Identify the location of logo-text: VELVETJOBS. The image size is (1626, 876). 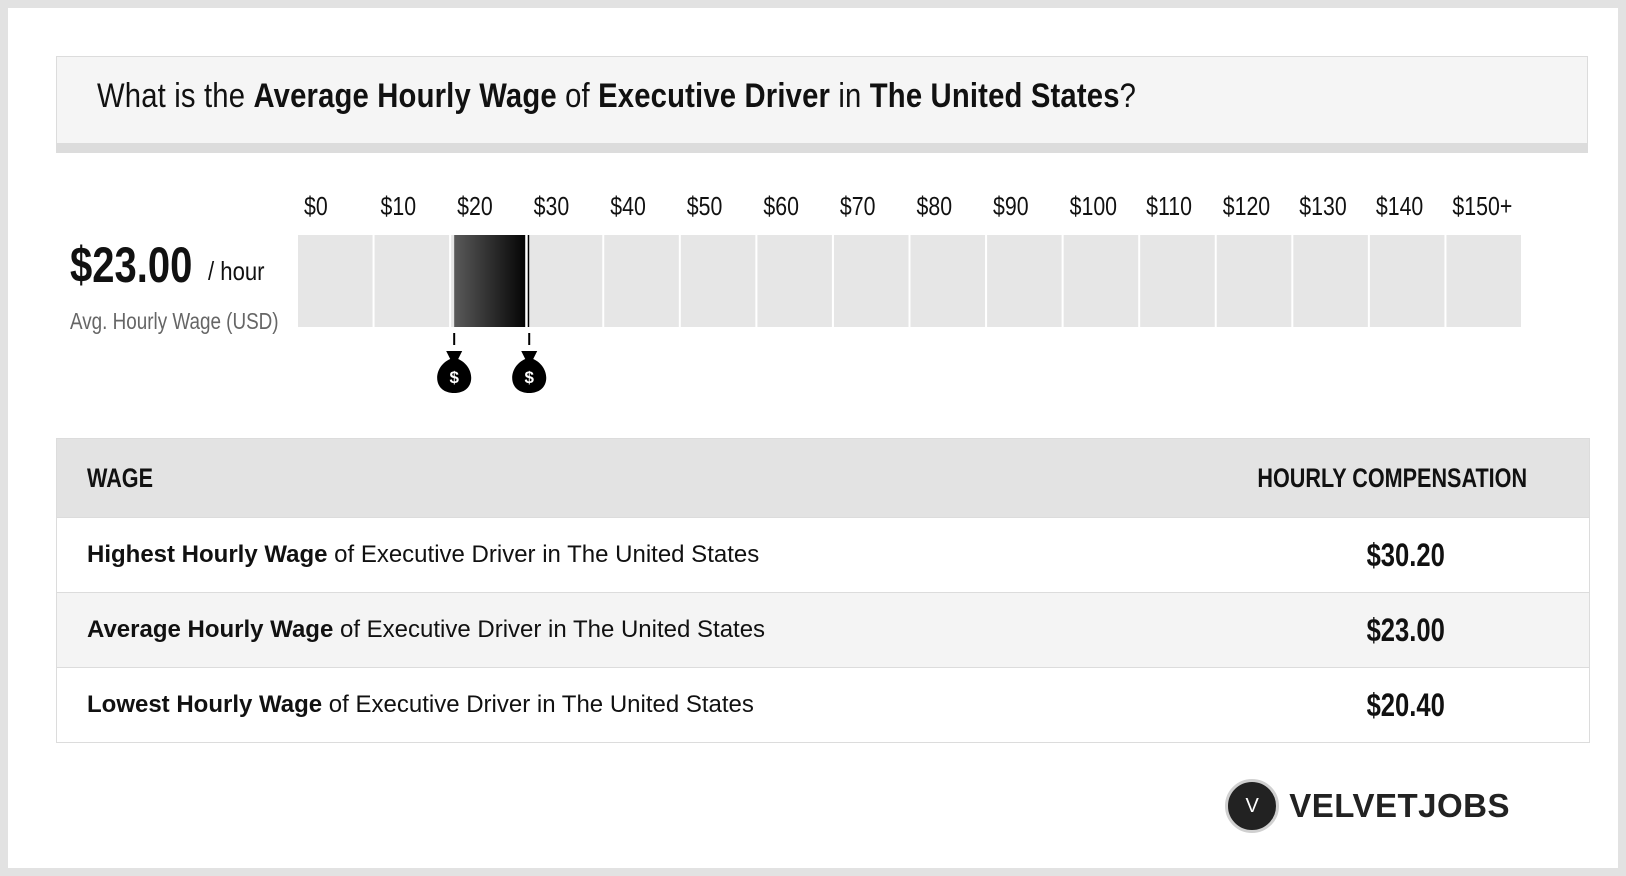
(1399, 805).